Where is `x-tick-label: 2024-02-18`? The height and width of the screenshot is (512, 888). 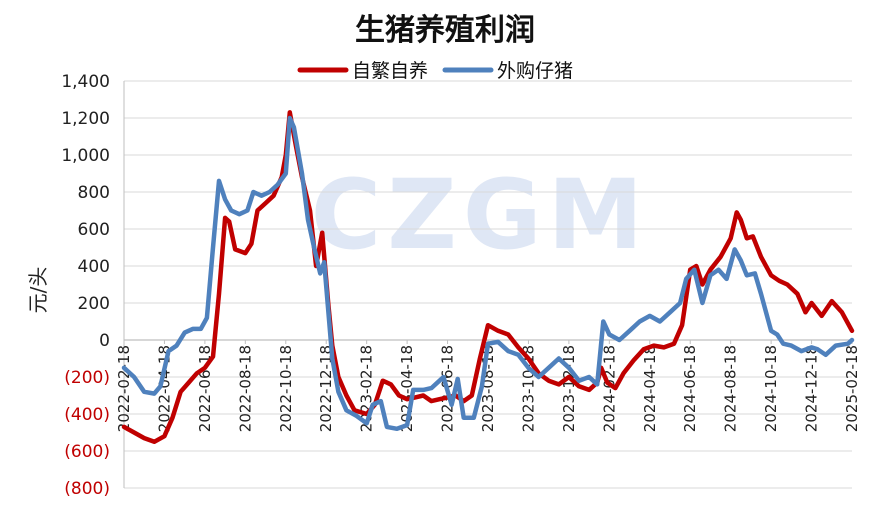
x-tick-label: 2024-02-18 is located at coordinates (609, 388).